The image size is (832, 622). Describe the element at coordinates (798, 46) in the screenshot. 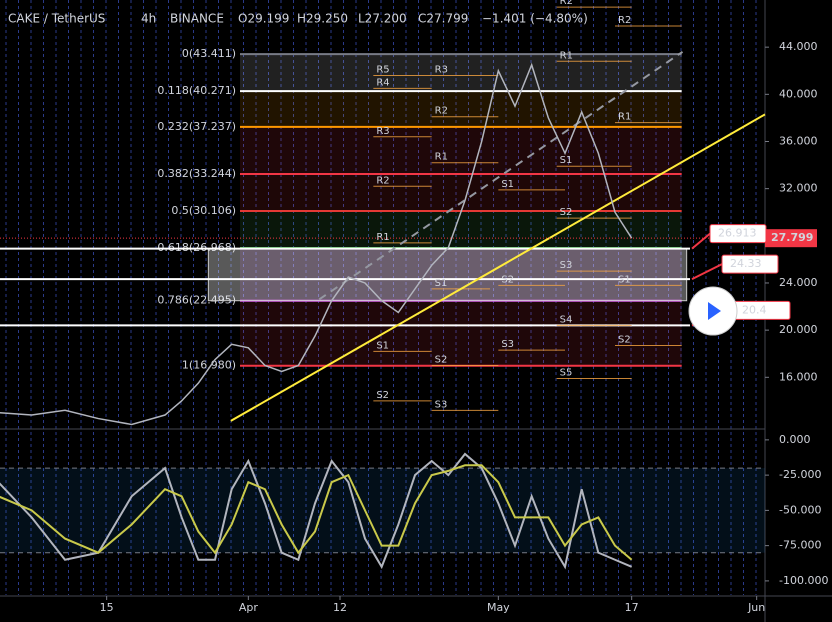

I see `y-tick-label: 44.000` at that location.